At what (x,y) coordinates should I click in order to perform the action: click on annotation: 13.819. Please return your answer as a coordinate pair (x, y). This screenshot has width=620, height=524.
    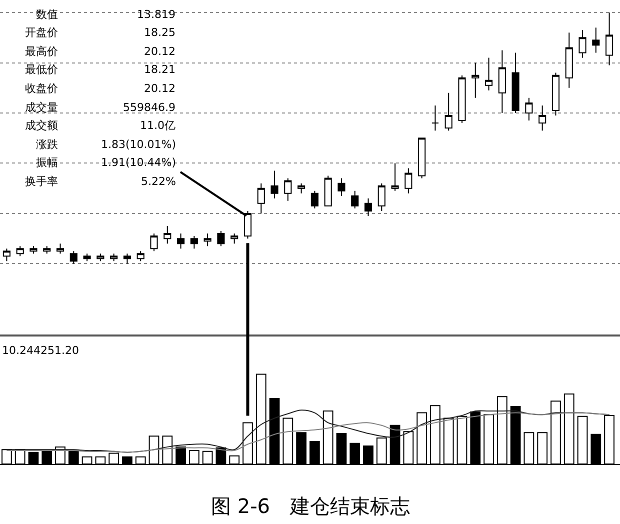
    Looking at the image, I should click on (156, 14).